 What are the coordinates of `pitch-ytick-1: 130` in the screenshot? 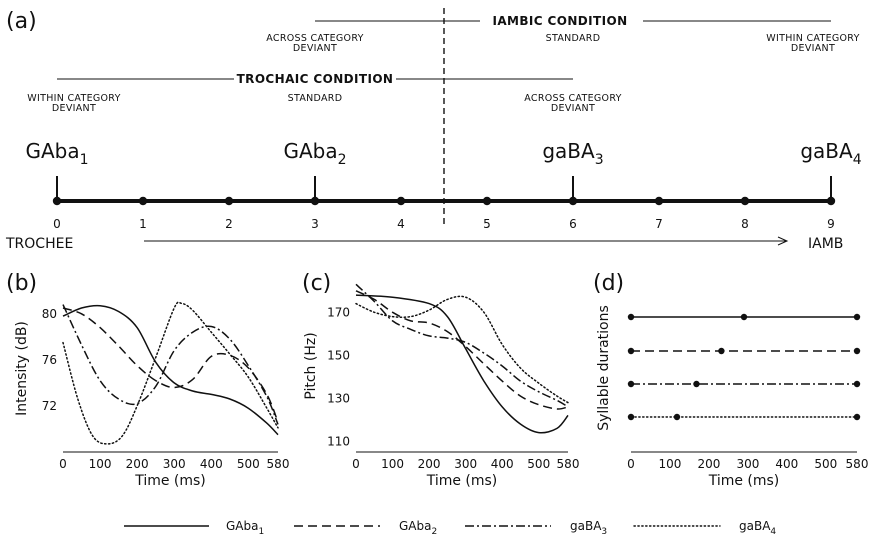 It's located at (338, 398).